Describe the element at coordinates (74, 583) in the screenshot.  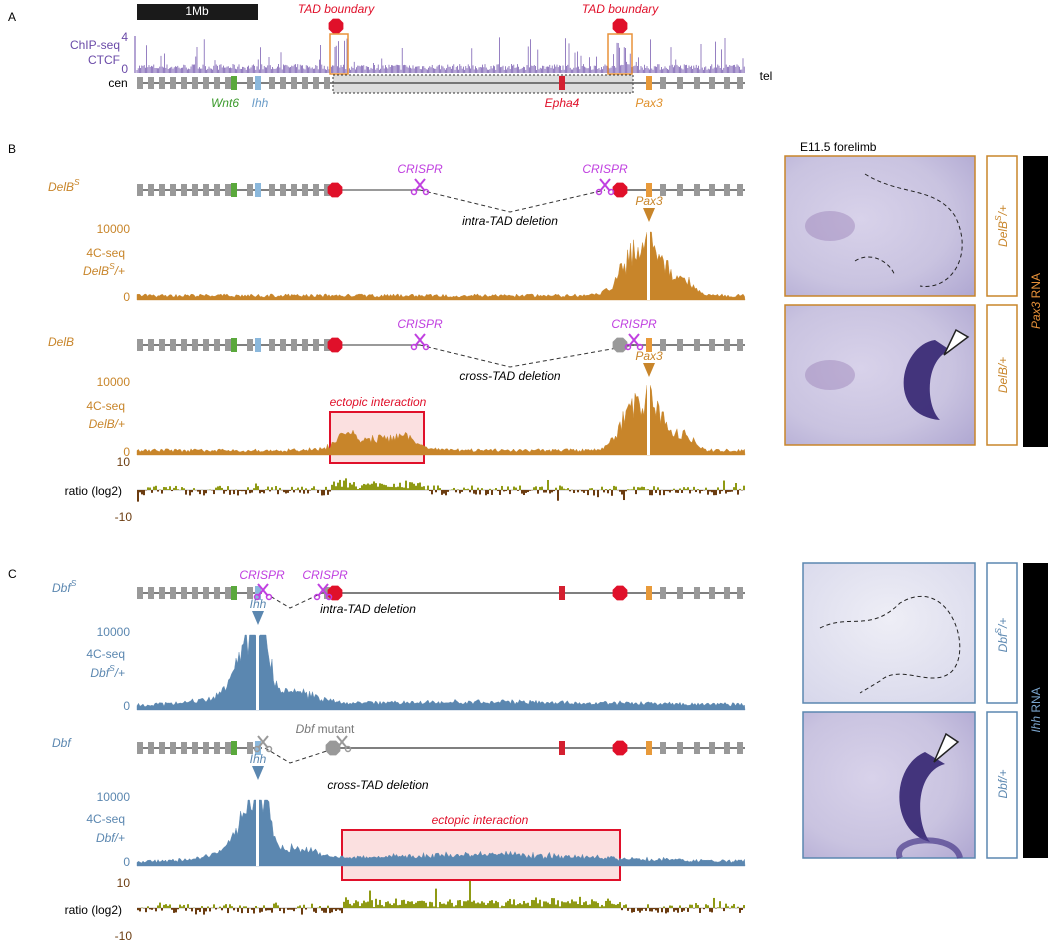
I see `label-part: S` at that location.